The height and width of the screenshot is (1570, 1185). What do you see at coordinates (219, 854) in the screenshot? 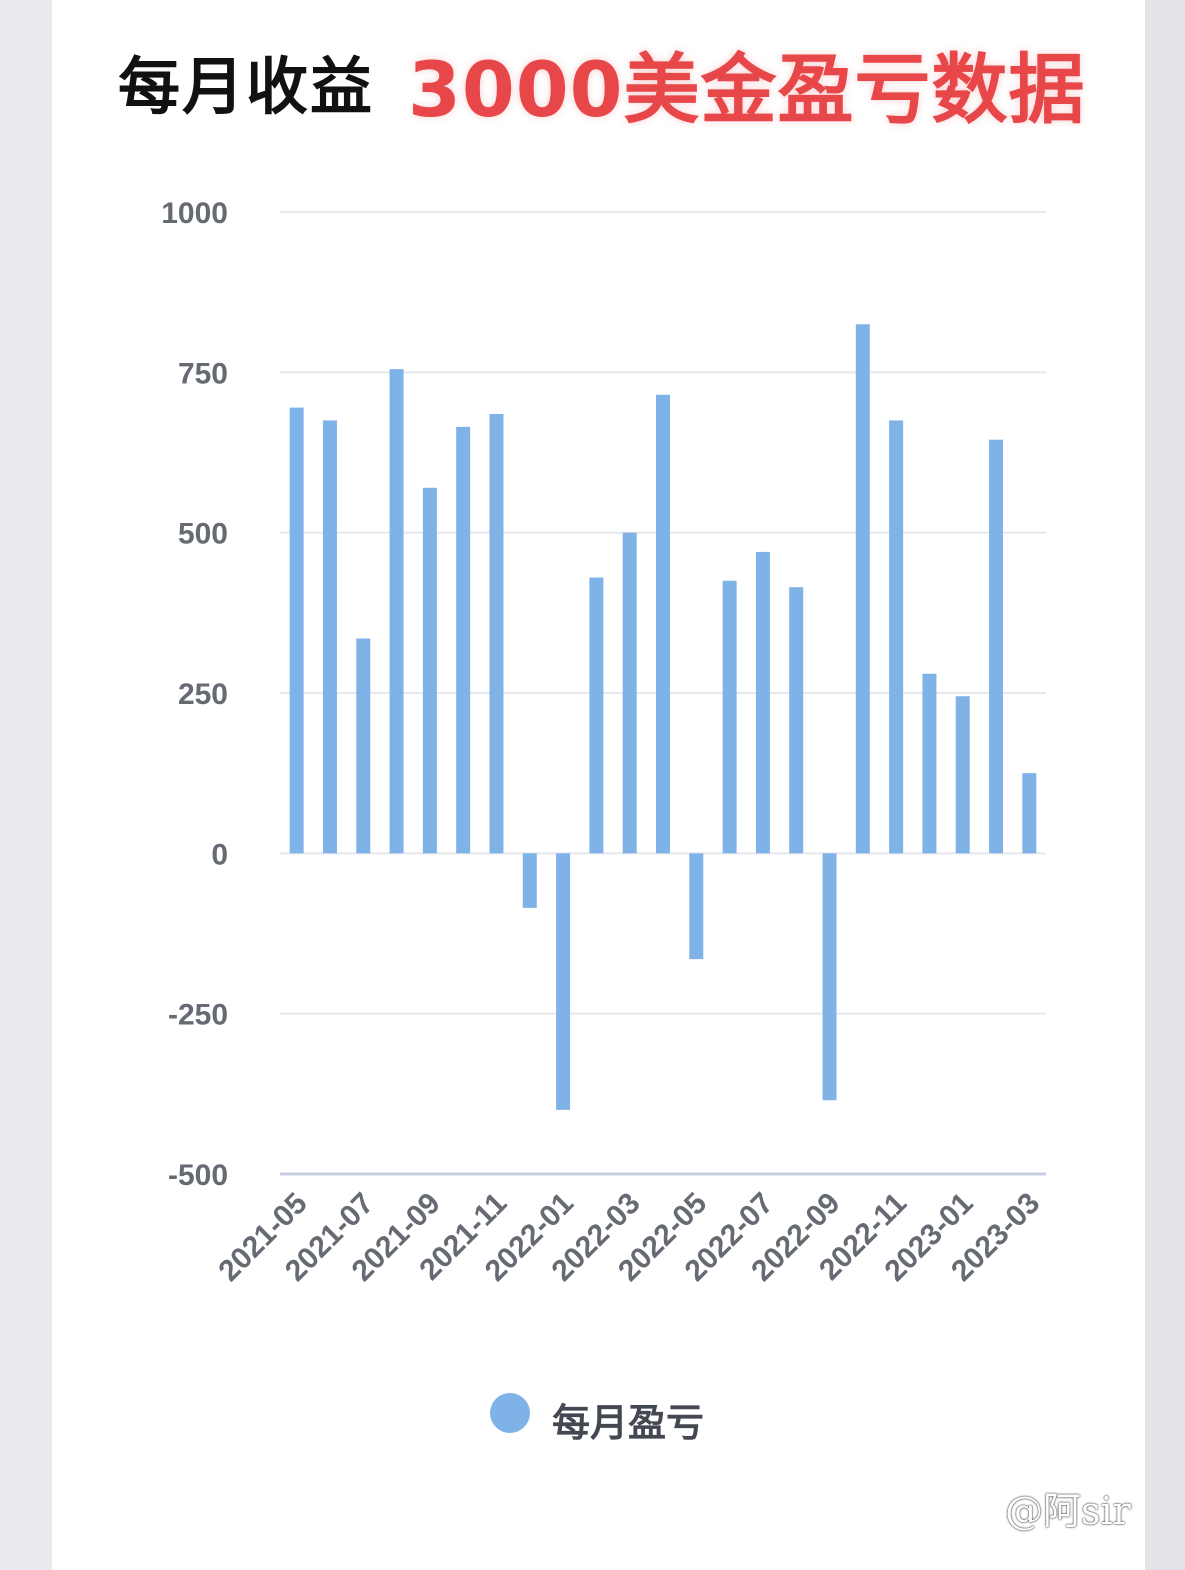
I see `y-tick-label: 0` at bounding box center [219, 854].